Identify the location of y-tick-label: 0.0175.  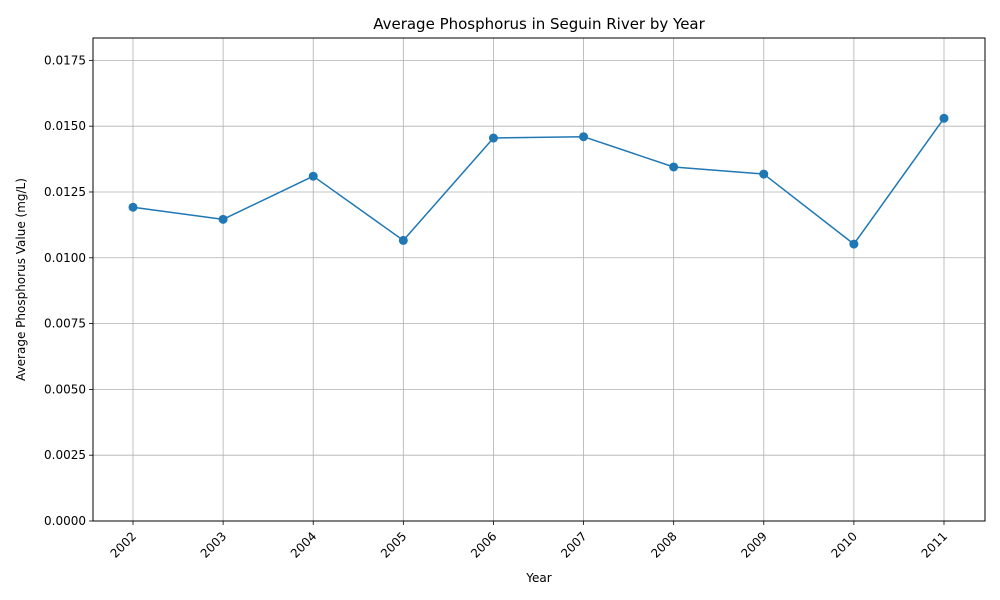
(65, 60).